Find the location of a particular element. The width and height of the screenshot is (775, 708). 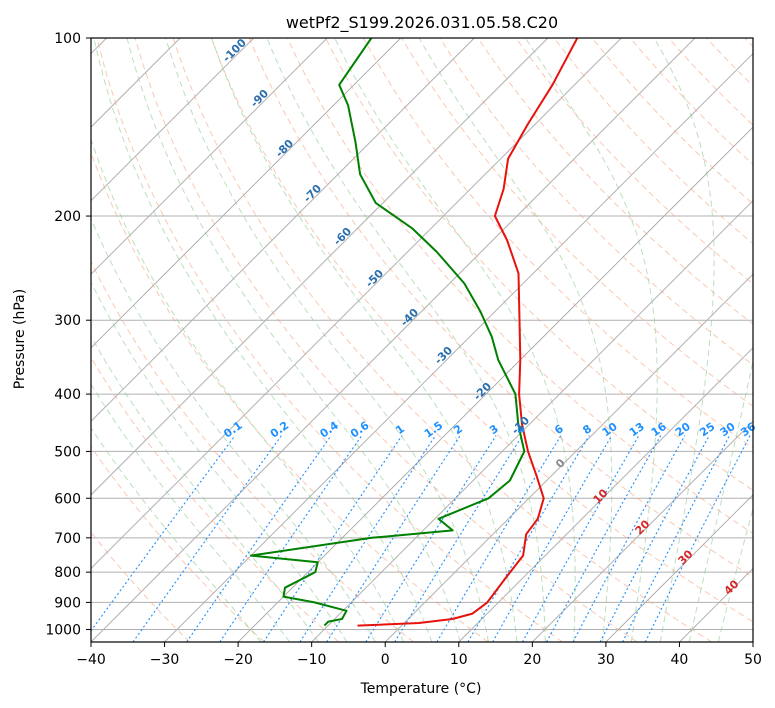

x-tick-label: 50 is located at coordinates (753, 660).